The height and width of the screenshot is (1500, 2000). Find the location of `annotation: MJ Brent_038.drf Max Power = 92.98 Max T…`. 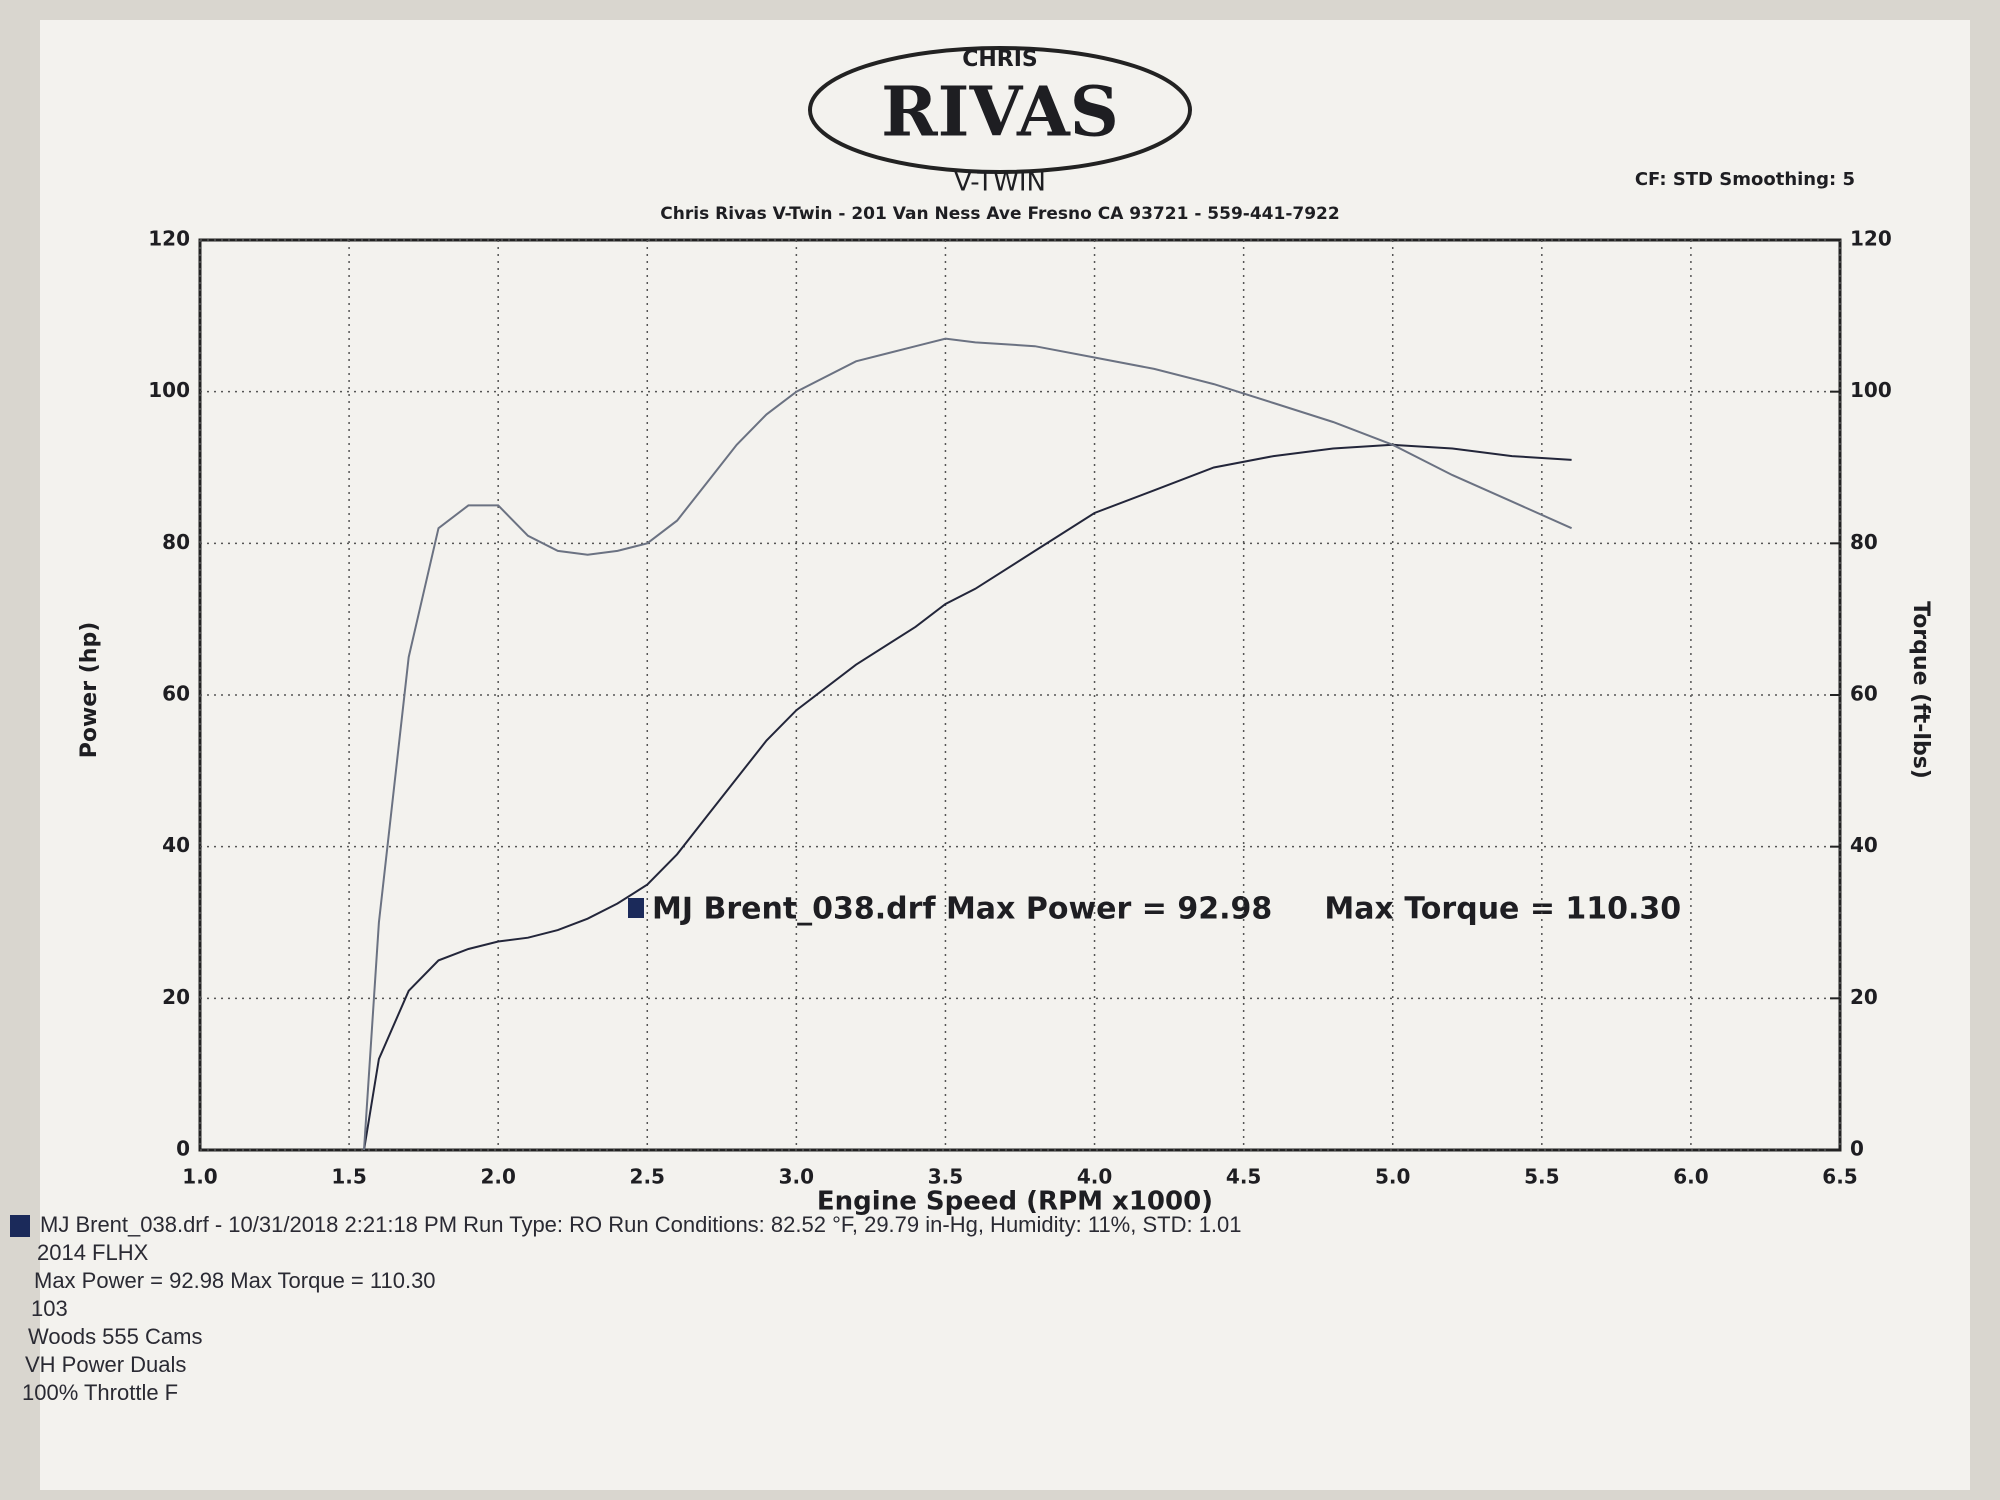

annotation: MJ Brent_038.drf Max Power = 92.98 Max T… is located at coordinates (1166, 909).